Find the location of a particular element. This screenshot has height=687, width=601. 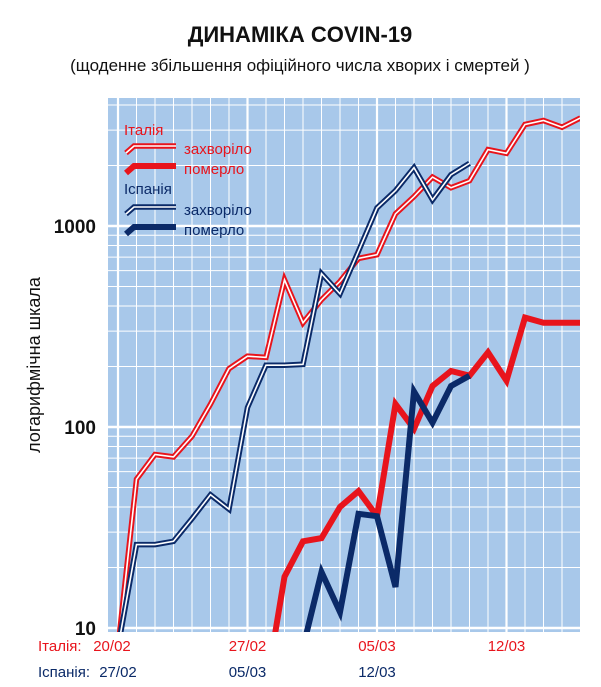

x-tick-label: 20/02 is located at coordinates (112, 646).